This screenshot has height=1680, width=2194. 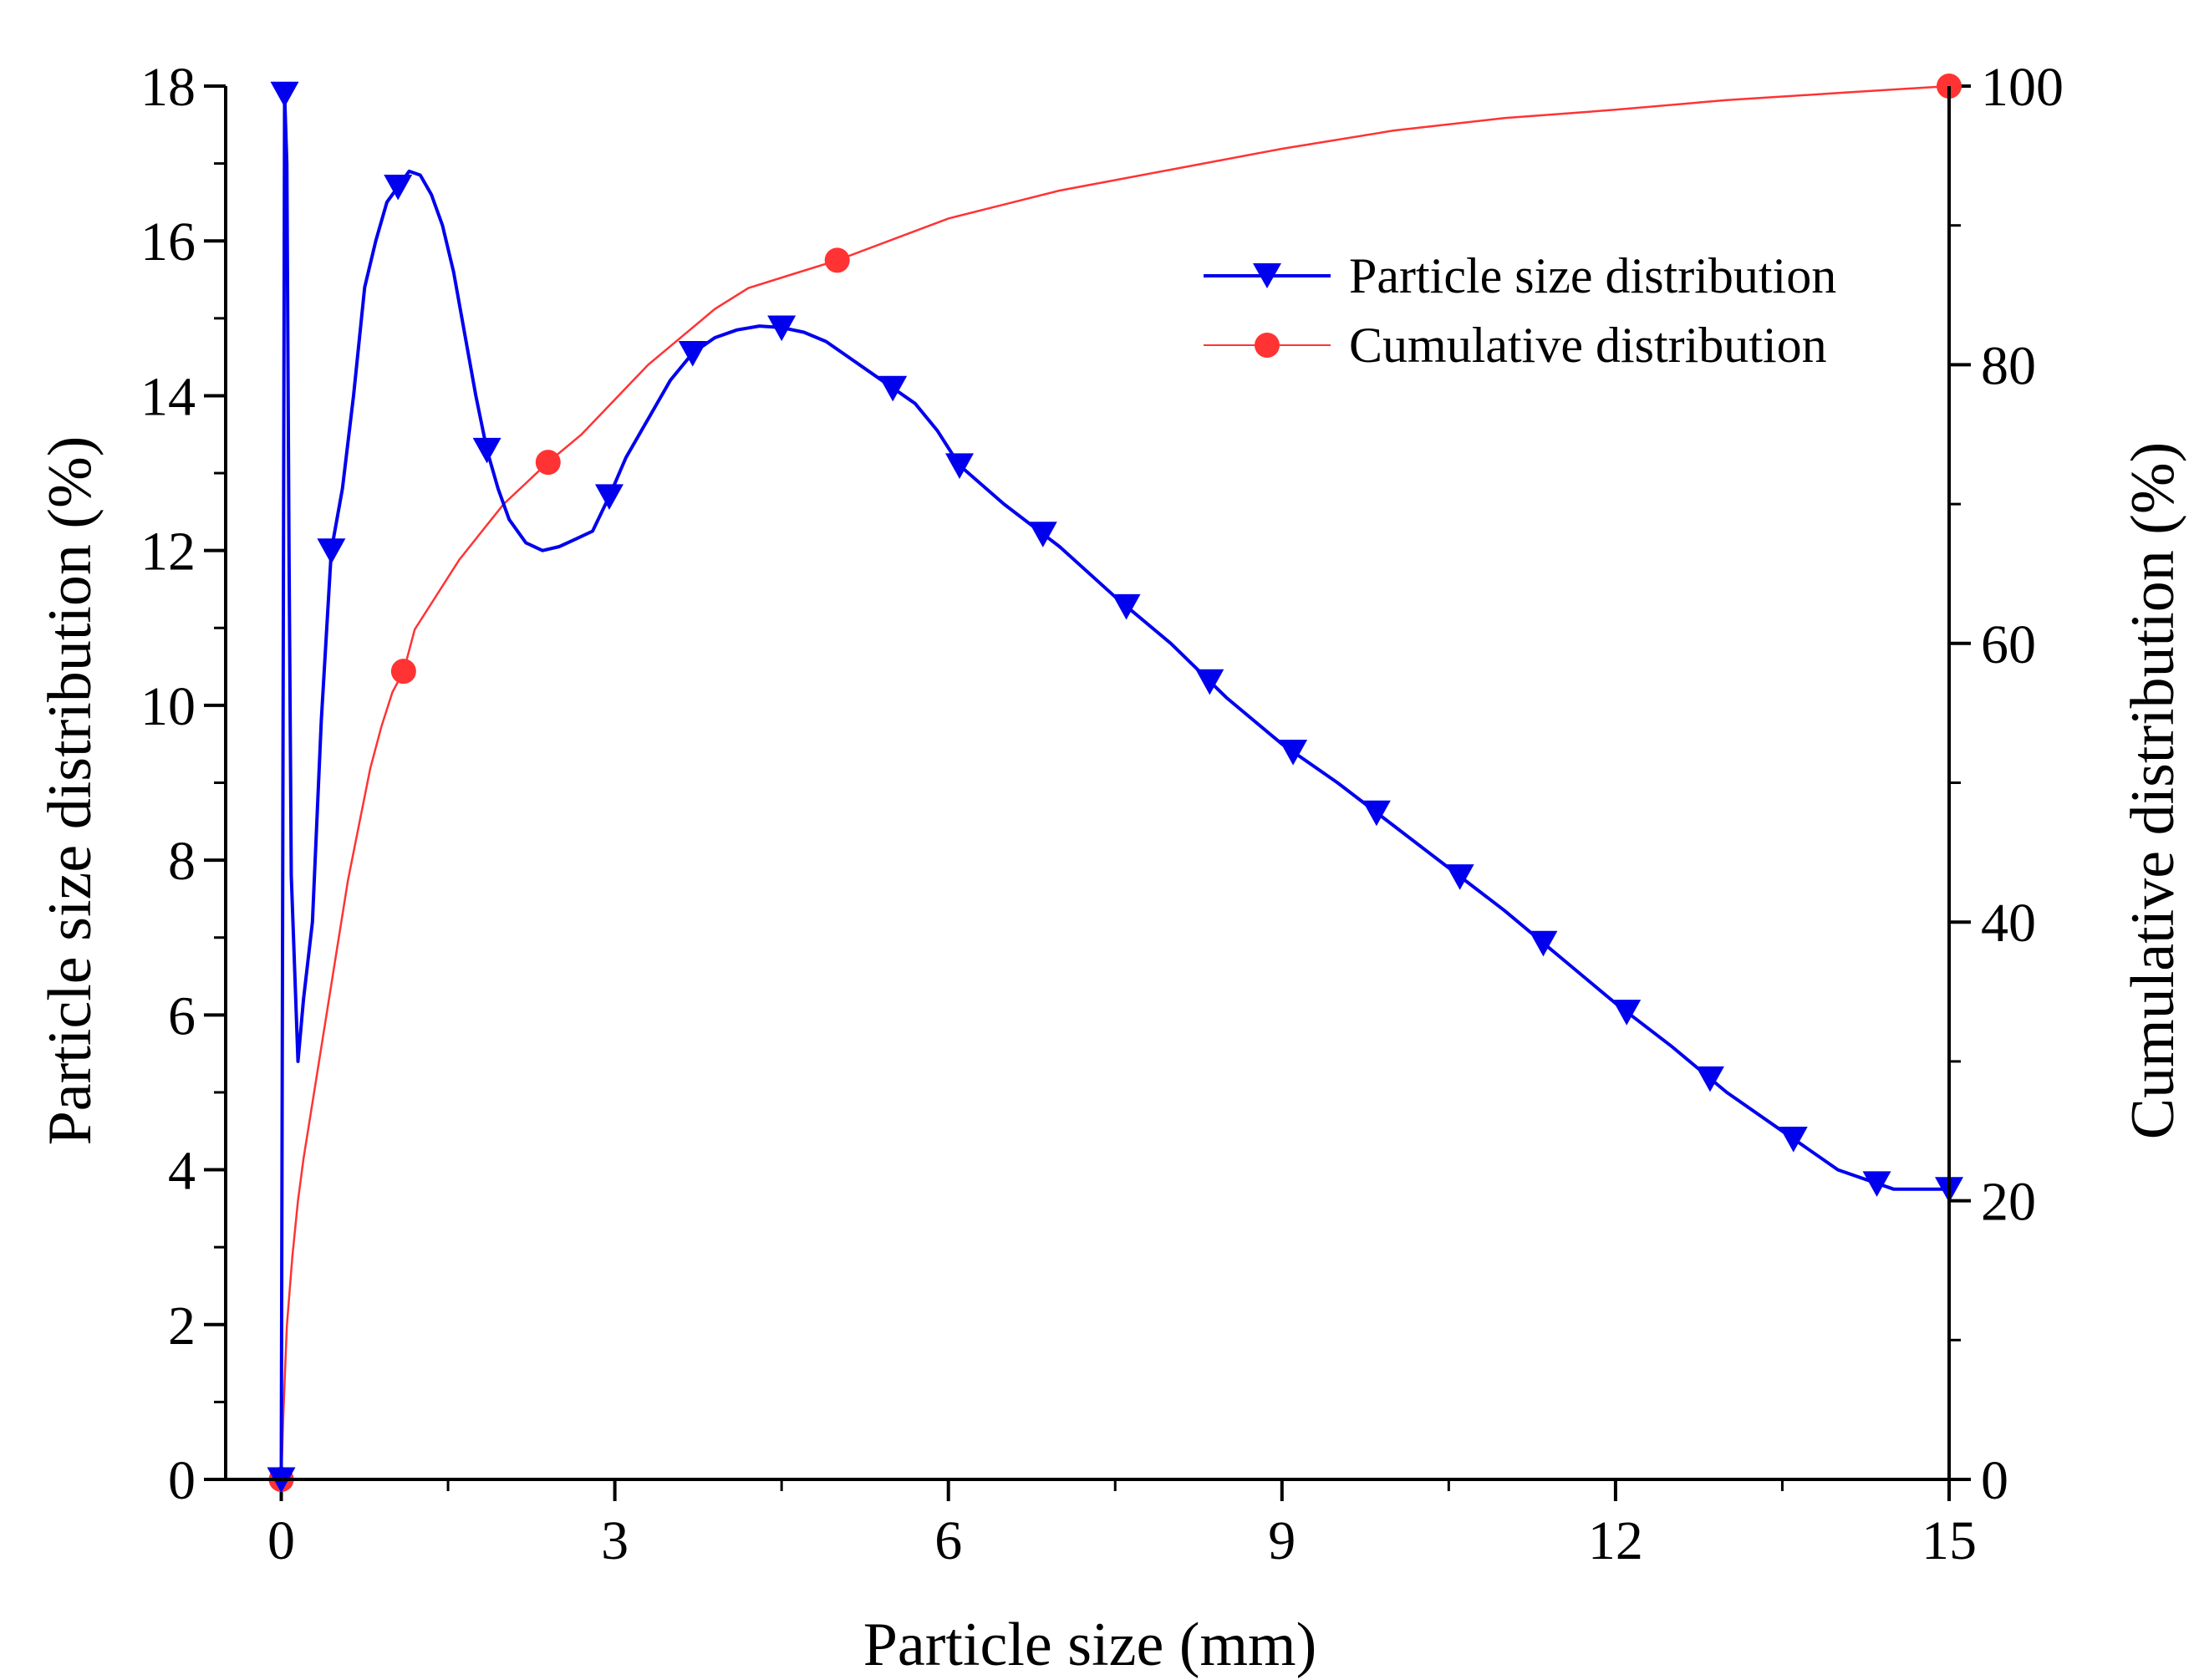 What do you see at coordinates (182, 1326) in the screenshot?
I see `y-left-tick-label-1: 2` at bounding box center [182, 1326].